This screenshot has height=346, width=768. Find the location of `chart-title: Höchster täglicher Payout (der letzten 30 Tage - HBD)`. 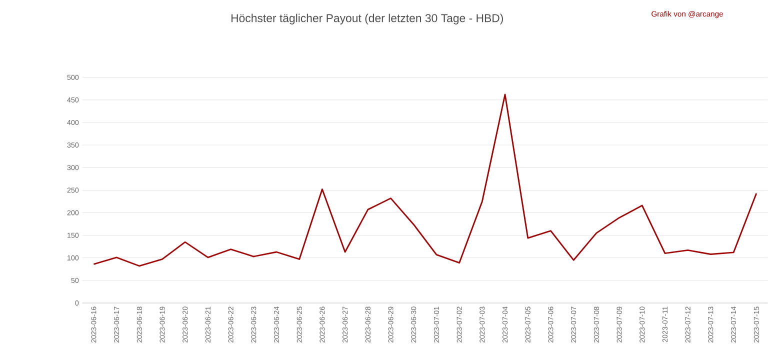

chart-title: Höchster täglicher Payout (der letzten 30 Tage - HBD) is located at coordinates (367, 19).